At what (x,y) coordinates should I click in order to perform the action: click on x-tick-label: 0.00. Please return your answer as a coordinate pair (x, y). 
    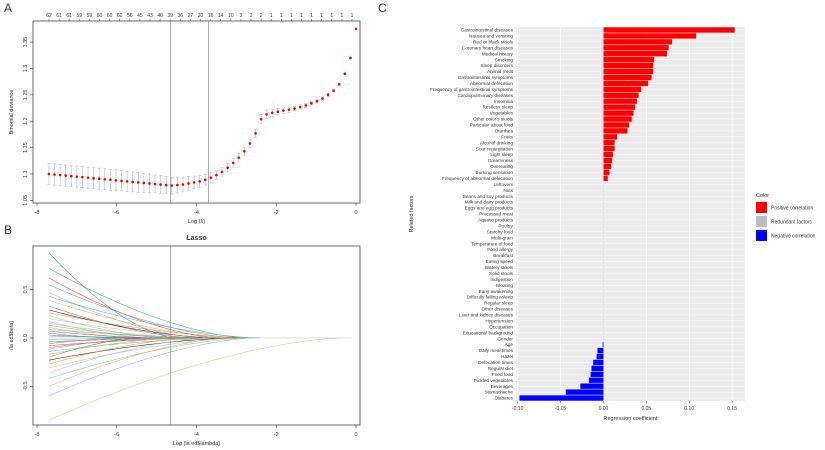
    Looking at the image, I should click on (604, 409).